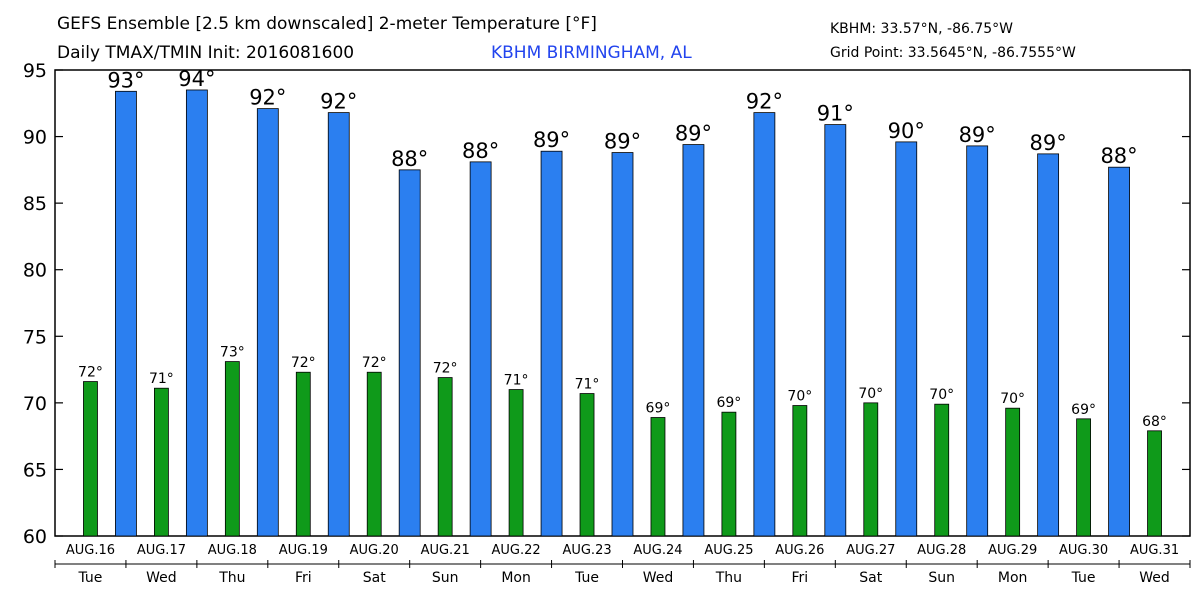 The image size is (1200, 600). I want to click on tmin-value-label: 68°, so click(1154, 422).